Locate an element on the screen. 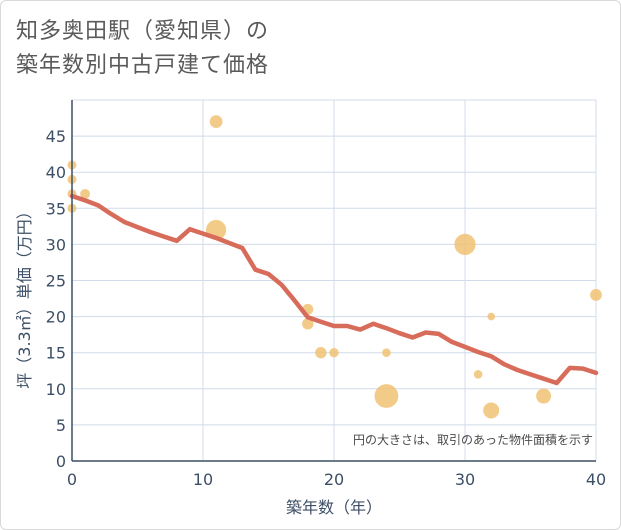 The width and height of the screenshot is (621, 530). y-axis-label: 坪（3.3㎡）単価（万円） is located at coordinates (24, 295).